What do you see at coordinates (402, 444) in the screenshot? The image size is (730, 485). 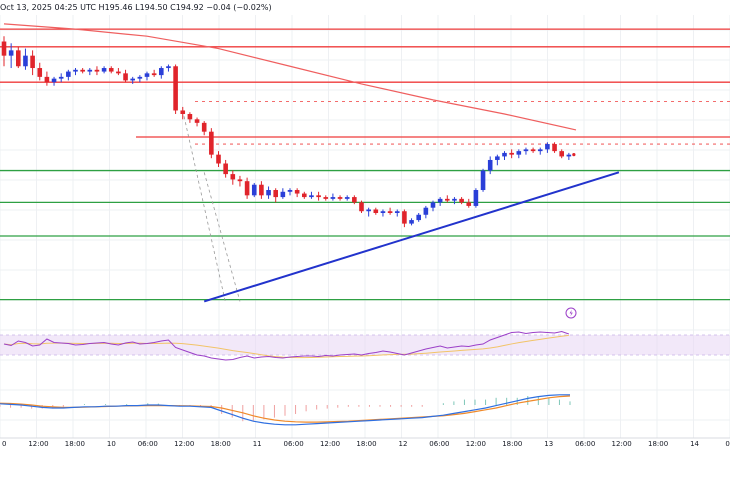 I see `x-tick-label: 12` at bounding box center [402, 444].